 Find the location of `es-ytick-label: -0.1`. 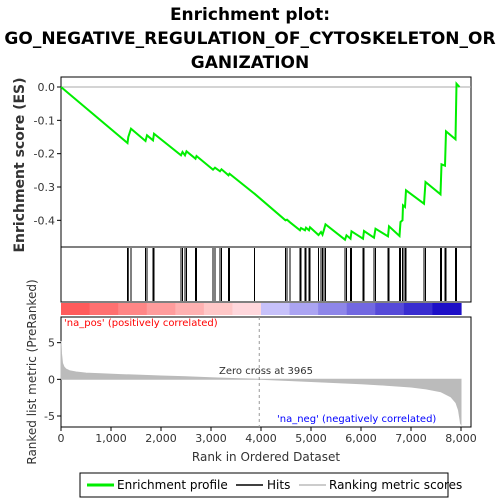

es-ytick-label: -0.1 is located at coordinates (44, 120).